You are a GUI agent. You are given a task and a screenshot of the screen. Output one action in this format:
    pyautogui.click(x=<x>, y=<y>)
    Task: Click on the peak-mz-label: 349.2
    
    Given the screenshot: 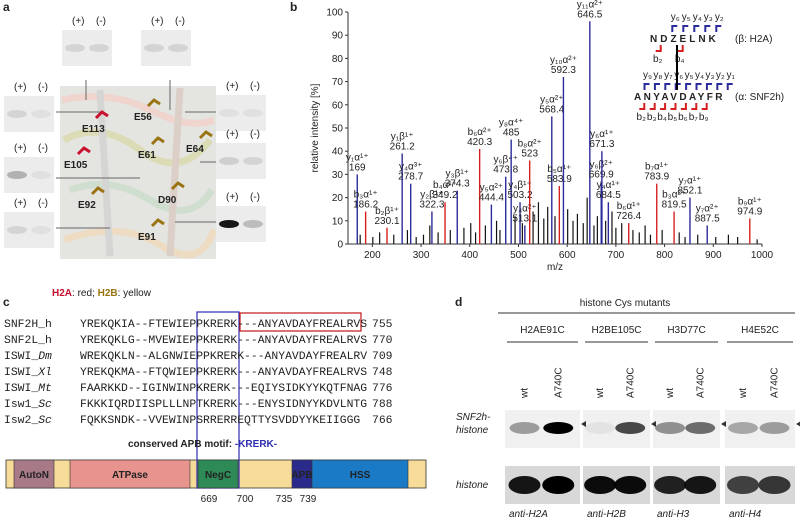 What is the action you would take?
    pyautogui.click(x=445, y=195)
    